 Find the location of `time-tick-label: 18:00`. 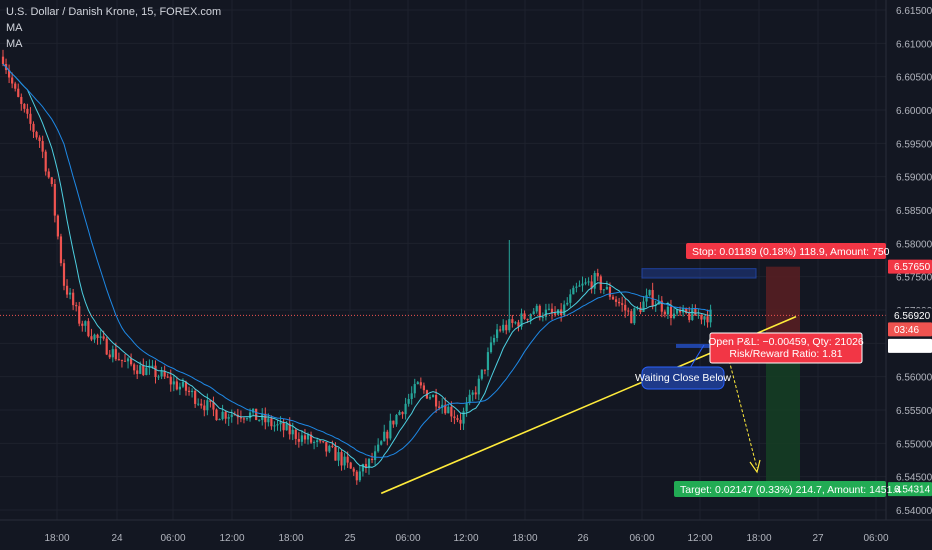

time-tick-label: 18:00 is located at coordinates (758, 538).